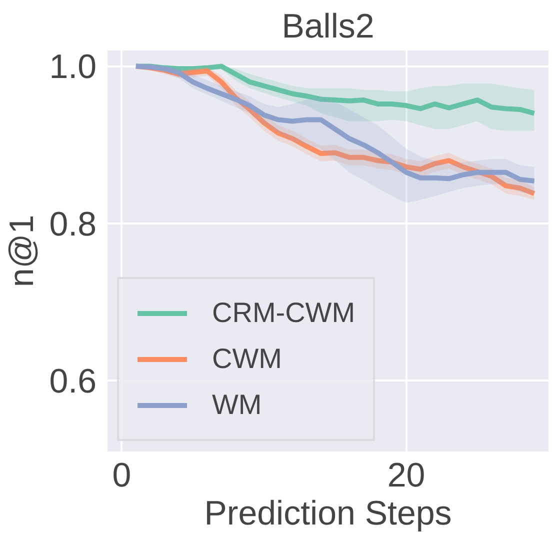 The height and width of the screenshot is (535, 556). Describe the element at coordinates (284, 313) in the screenshot. I see `legend-label: CRM-CWM` at that location.